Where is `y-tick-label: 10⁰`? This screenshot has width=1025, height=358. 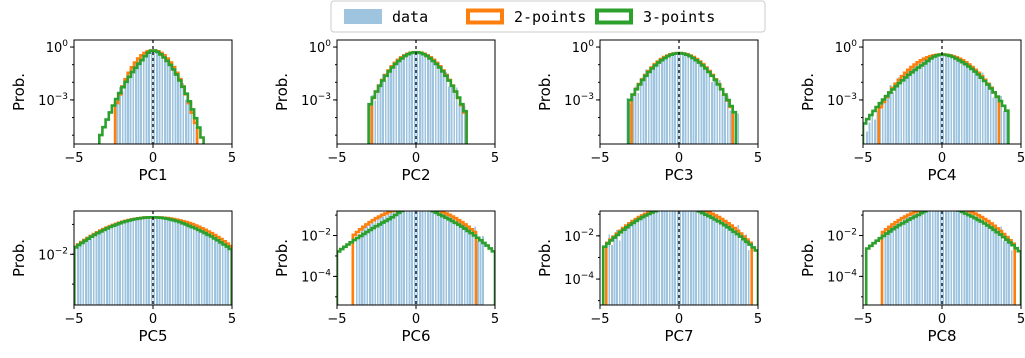
y-tick-label: 10⁰ is located at coordinates (846, 47).